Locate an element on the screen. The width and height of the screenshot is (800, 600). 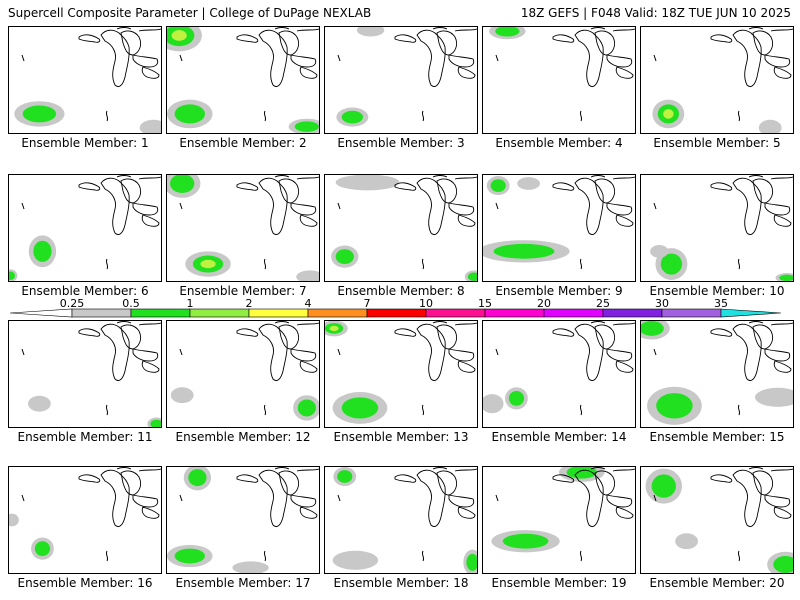
member-label: Ensemble Member: 10 is located at coordinates (717, 291).